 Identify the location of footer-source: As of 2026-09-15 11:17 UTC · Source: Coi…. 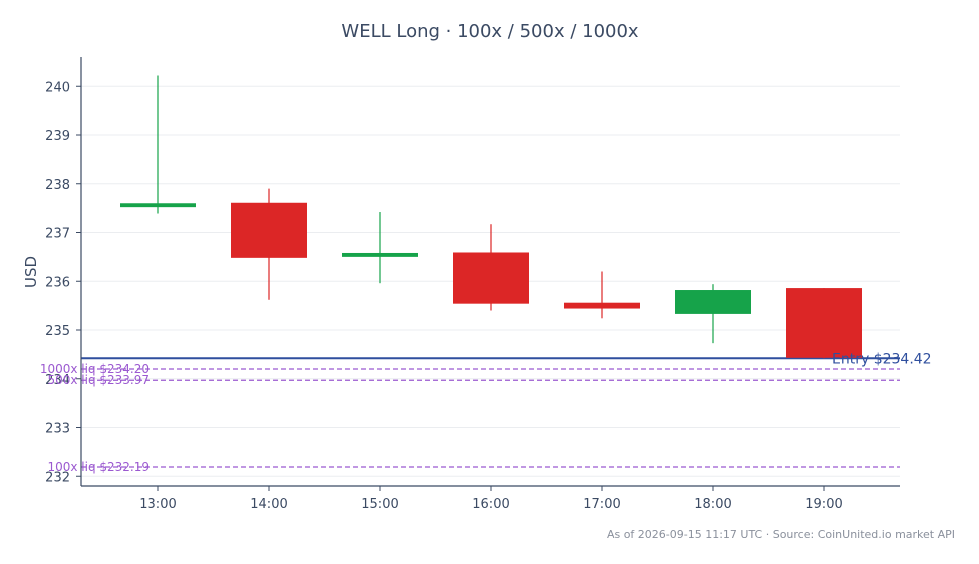
(781, 534).